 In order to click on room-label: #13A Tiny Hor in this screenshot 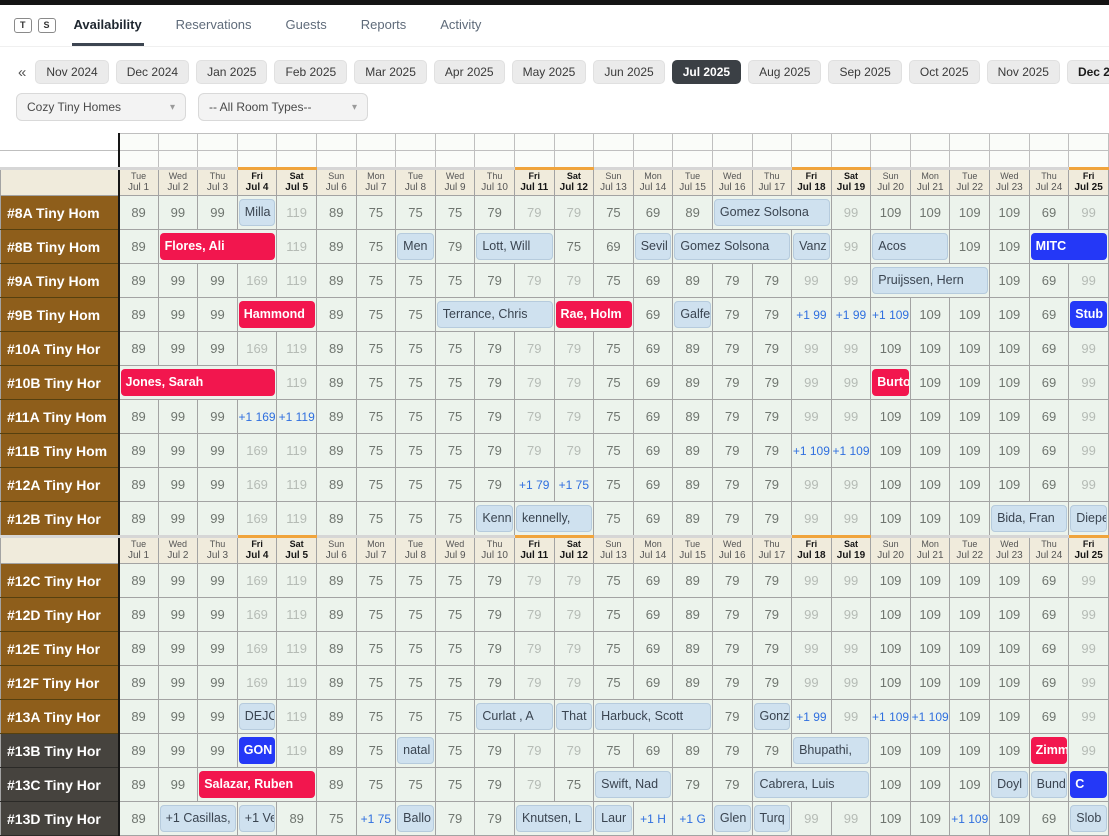, I will do `click(60, 716)`.